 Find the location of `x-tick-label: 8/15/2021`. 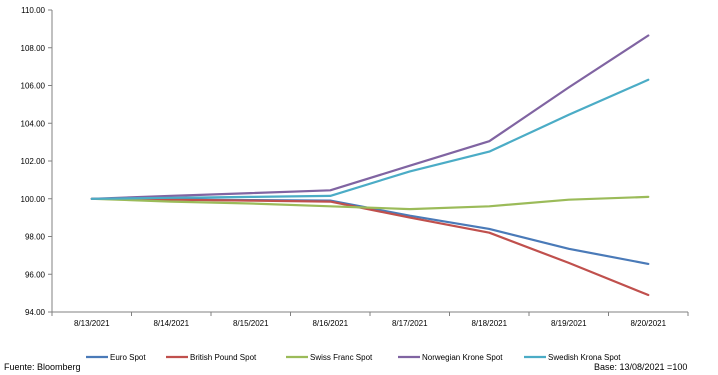

x-tick-label: 8/15/2021 is located at coordinates (251, 323).